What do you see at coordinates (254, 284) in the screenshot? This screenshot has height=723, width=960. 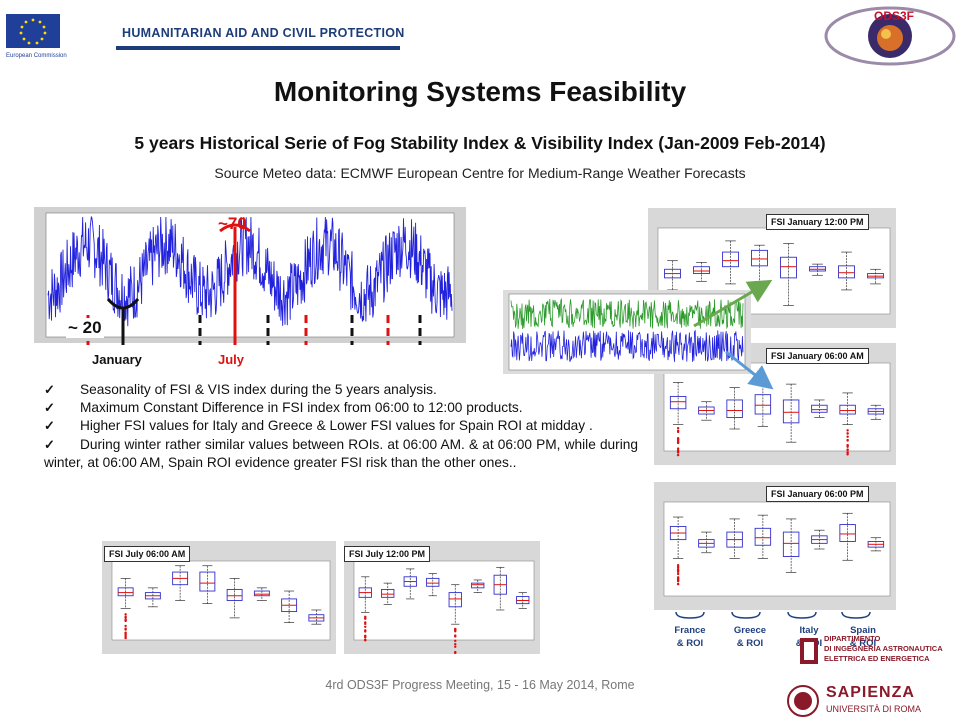 I see `chart-annotations` at bounding box center [254, 284].